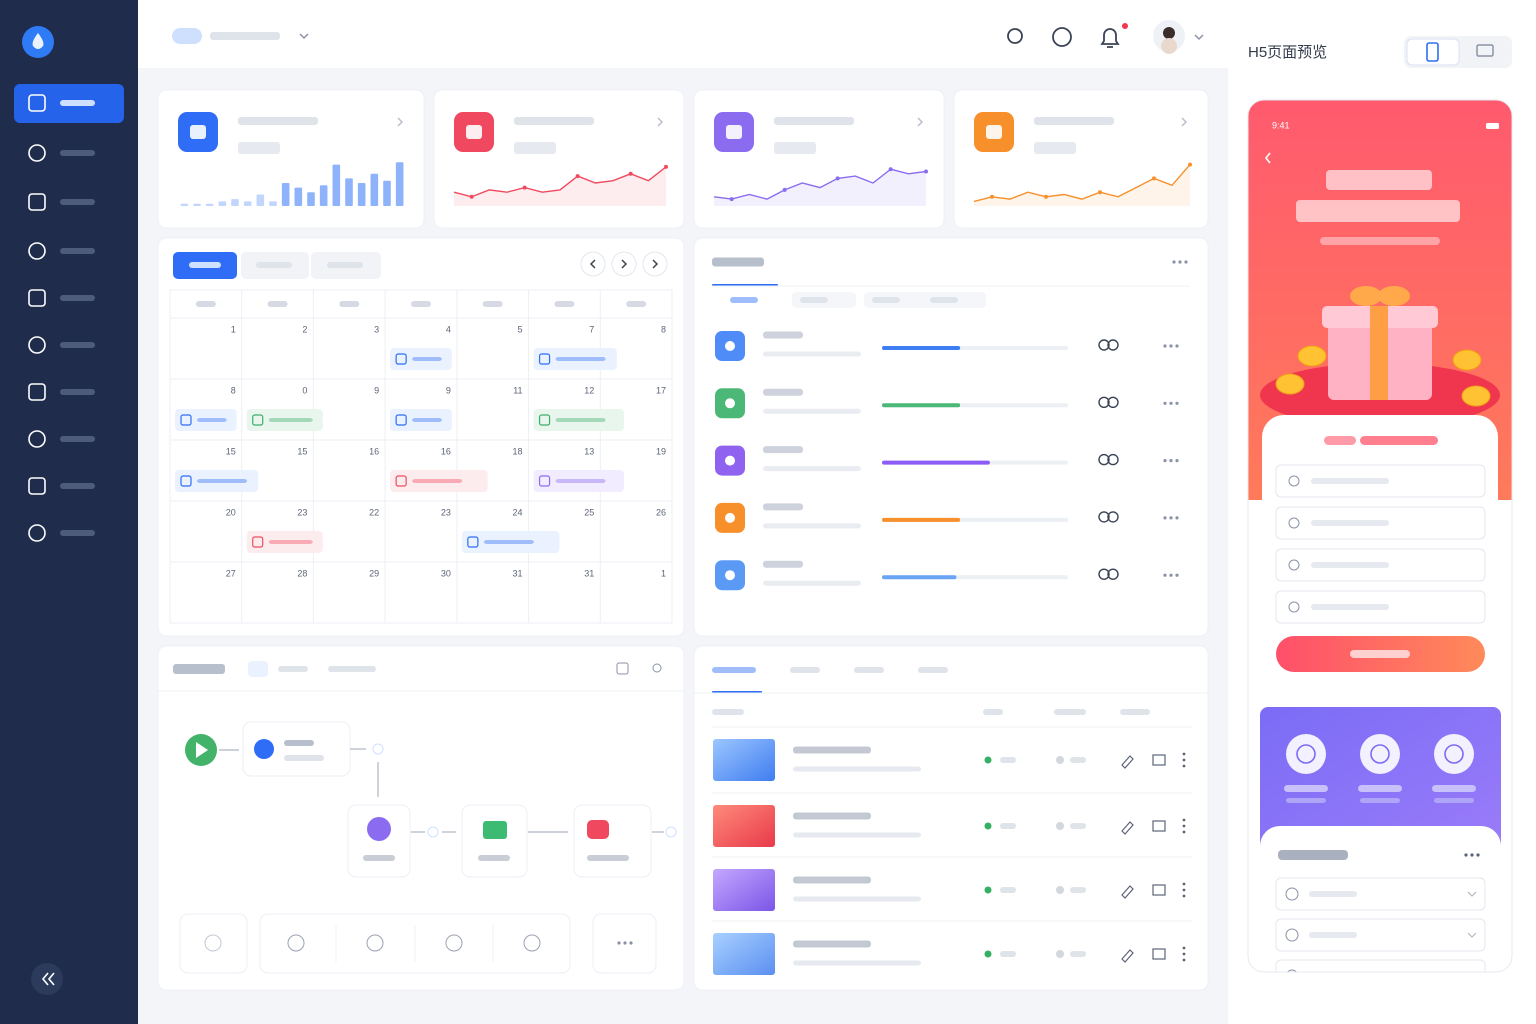 The image size is (1536, 1024). I want to click on tool, so click(213, 943).